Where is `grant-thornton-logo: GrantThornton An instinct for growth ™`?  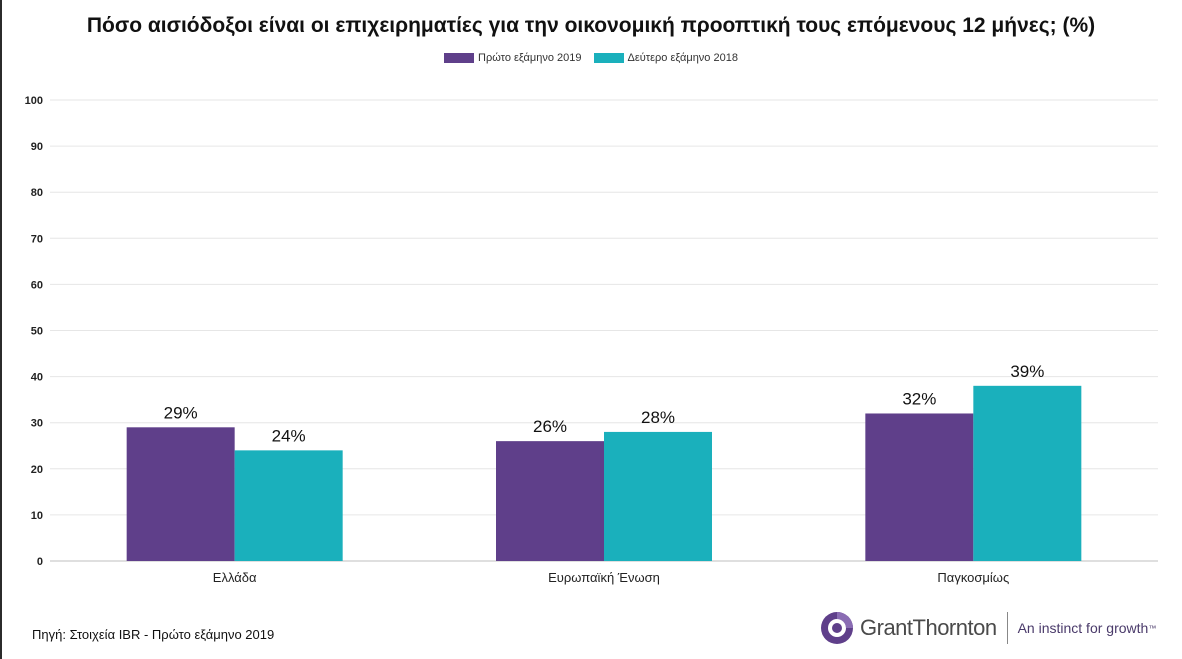
grant-thornton-logo: GrantThornton An instinct for growth ™ is located at coordinates (988, 628).